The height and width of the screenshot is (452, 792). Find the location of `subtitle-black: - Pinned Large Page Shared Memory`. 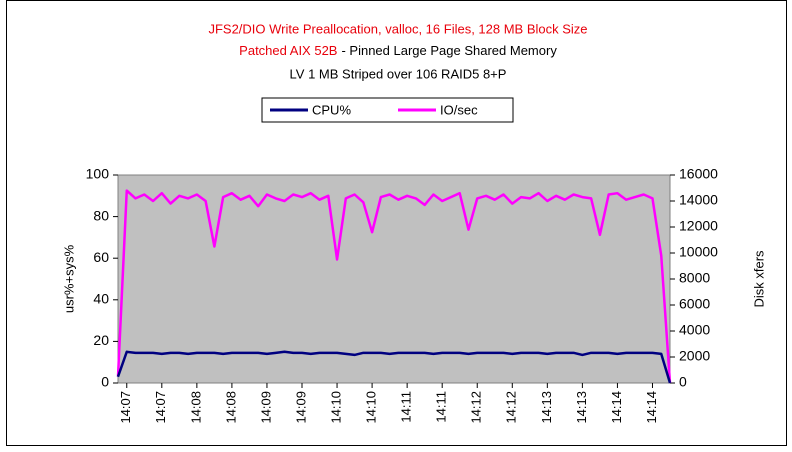

subtitle-black: - Pinned Large Page Shared Memory is located at coordinates (449, 50).